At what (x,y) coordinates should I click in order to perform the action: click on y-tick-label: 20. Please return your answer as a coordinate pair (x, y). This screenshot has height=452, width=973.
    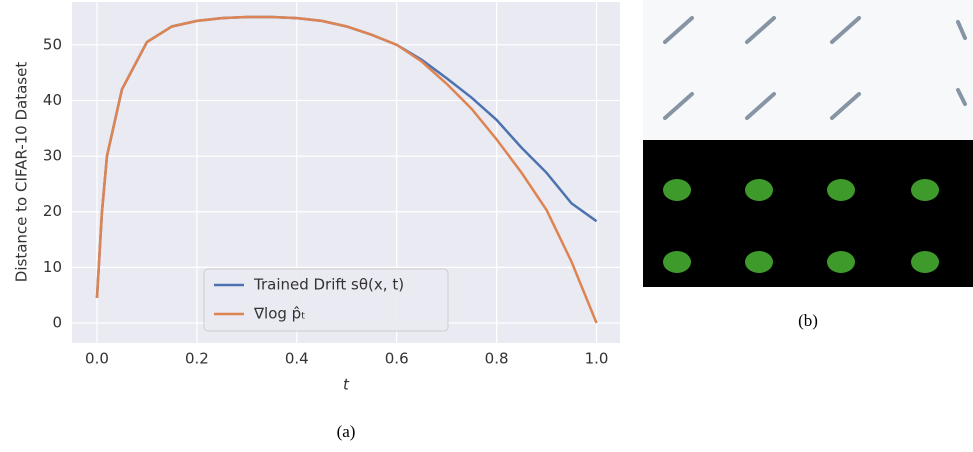
    Looking at the image, I should click on (52, 211).